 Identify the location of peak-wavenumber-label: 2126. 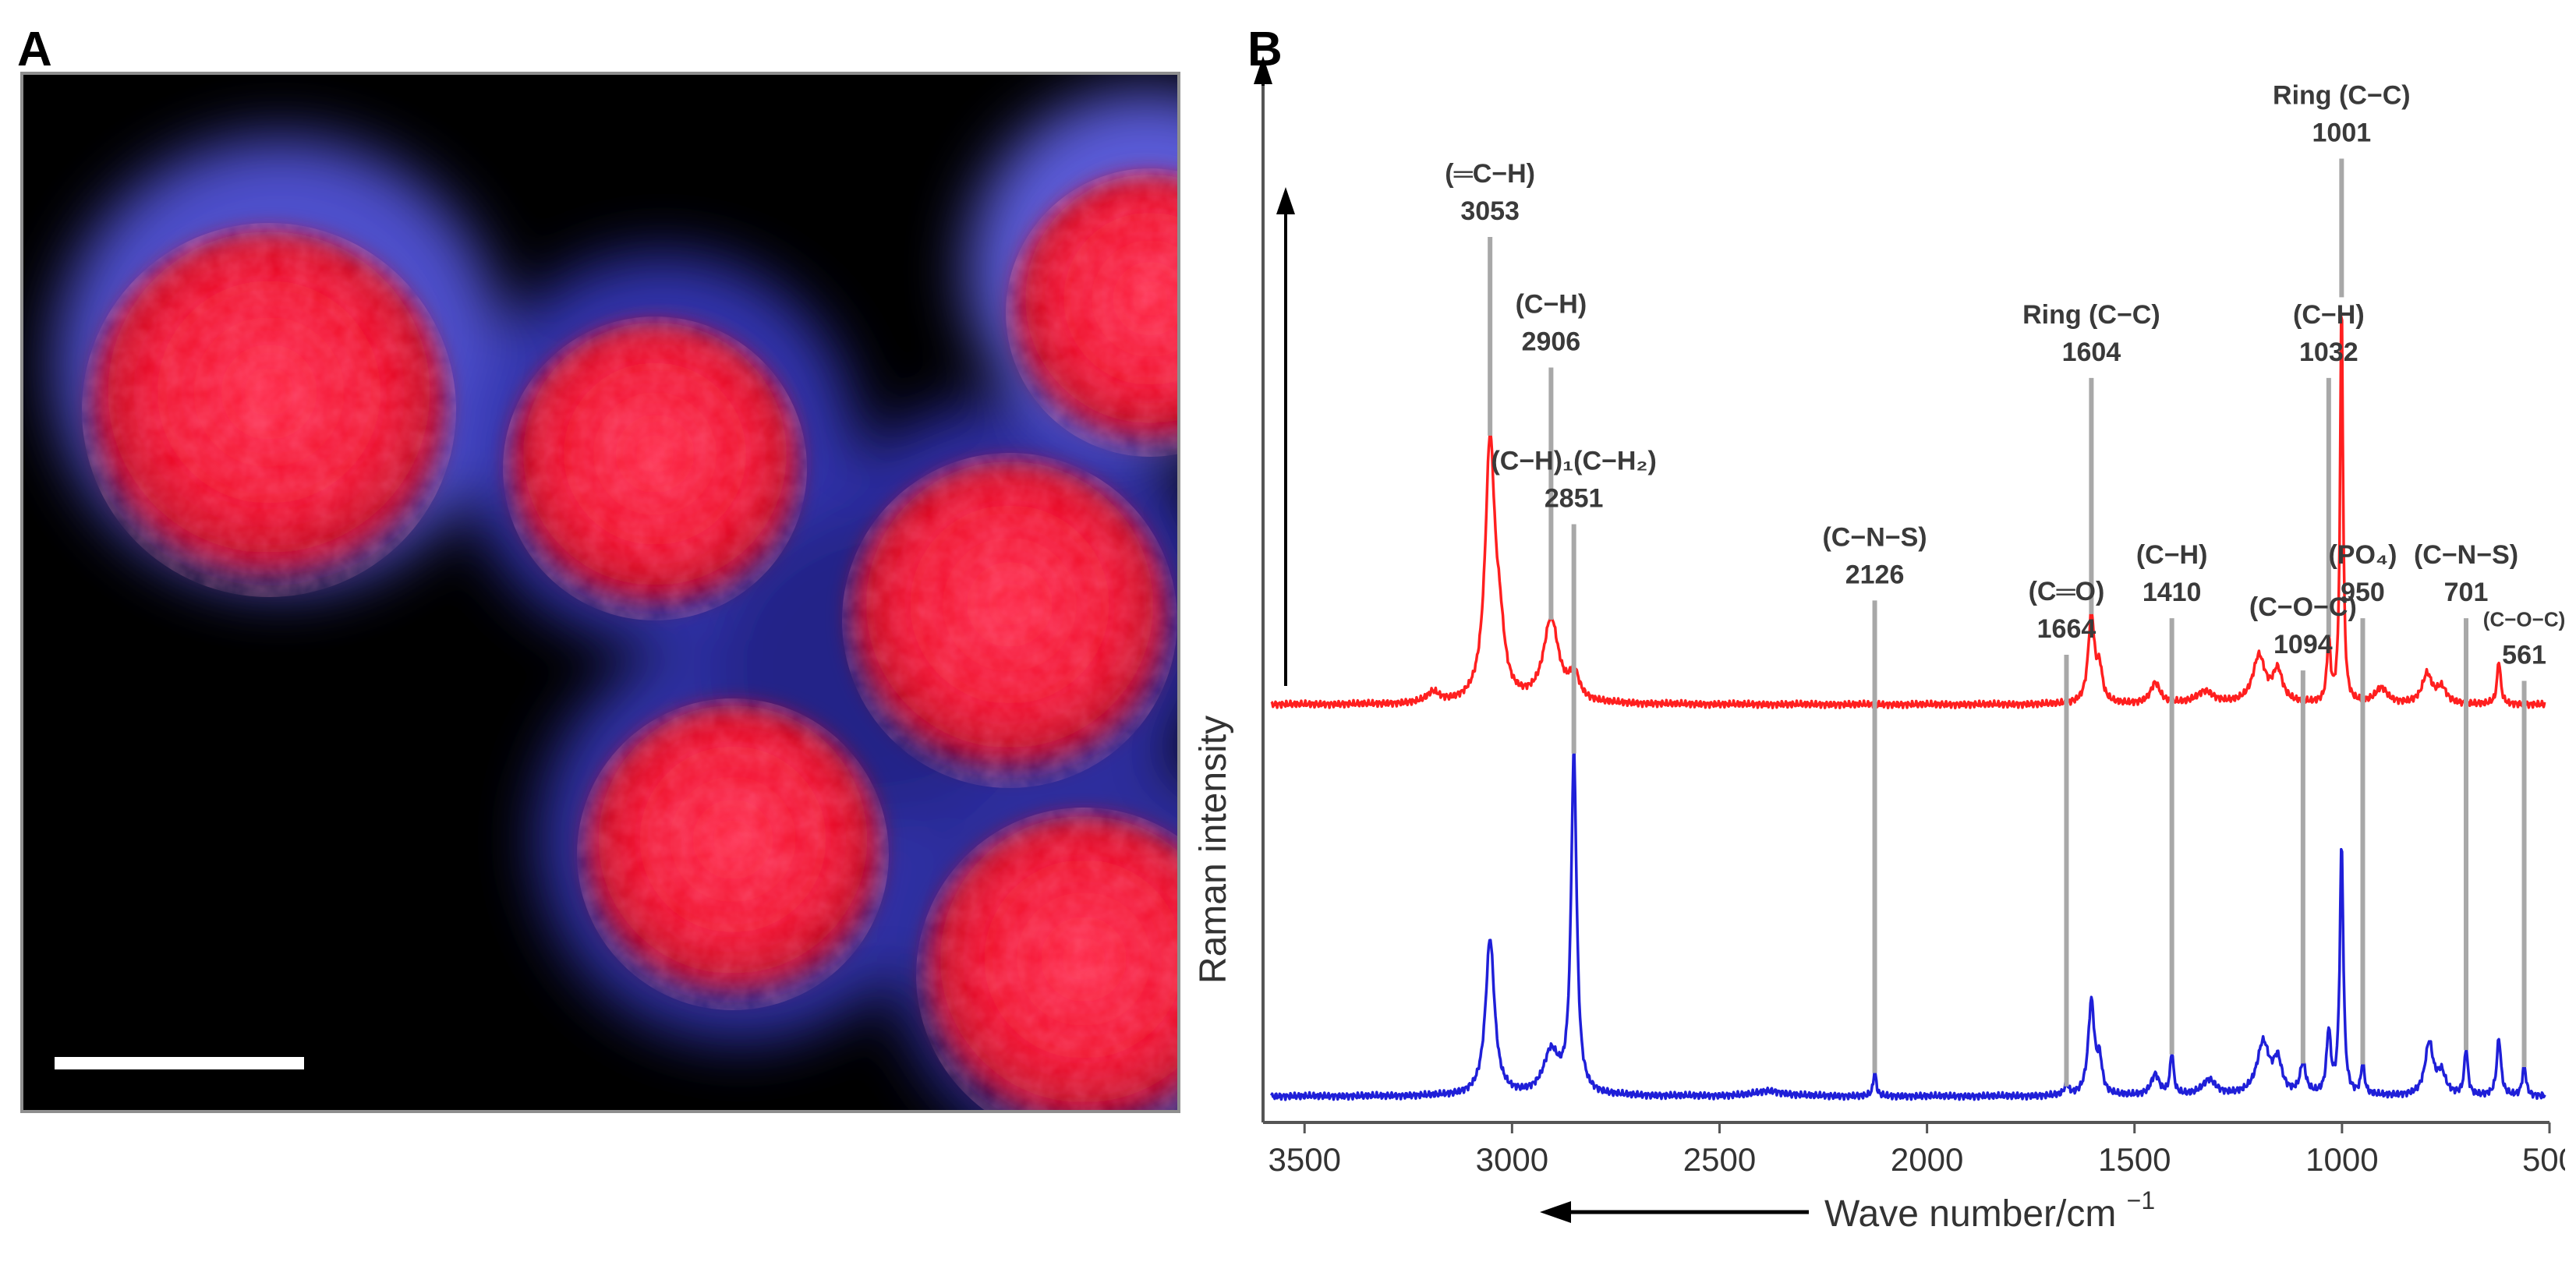
(1875, 574).